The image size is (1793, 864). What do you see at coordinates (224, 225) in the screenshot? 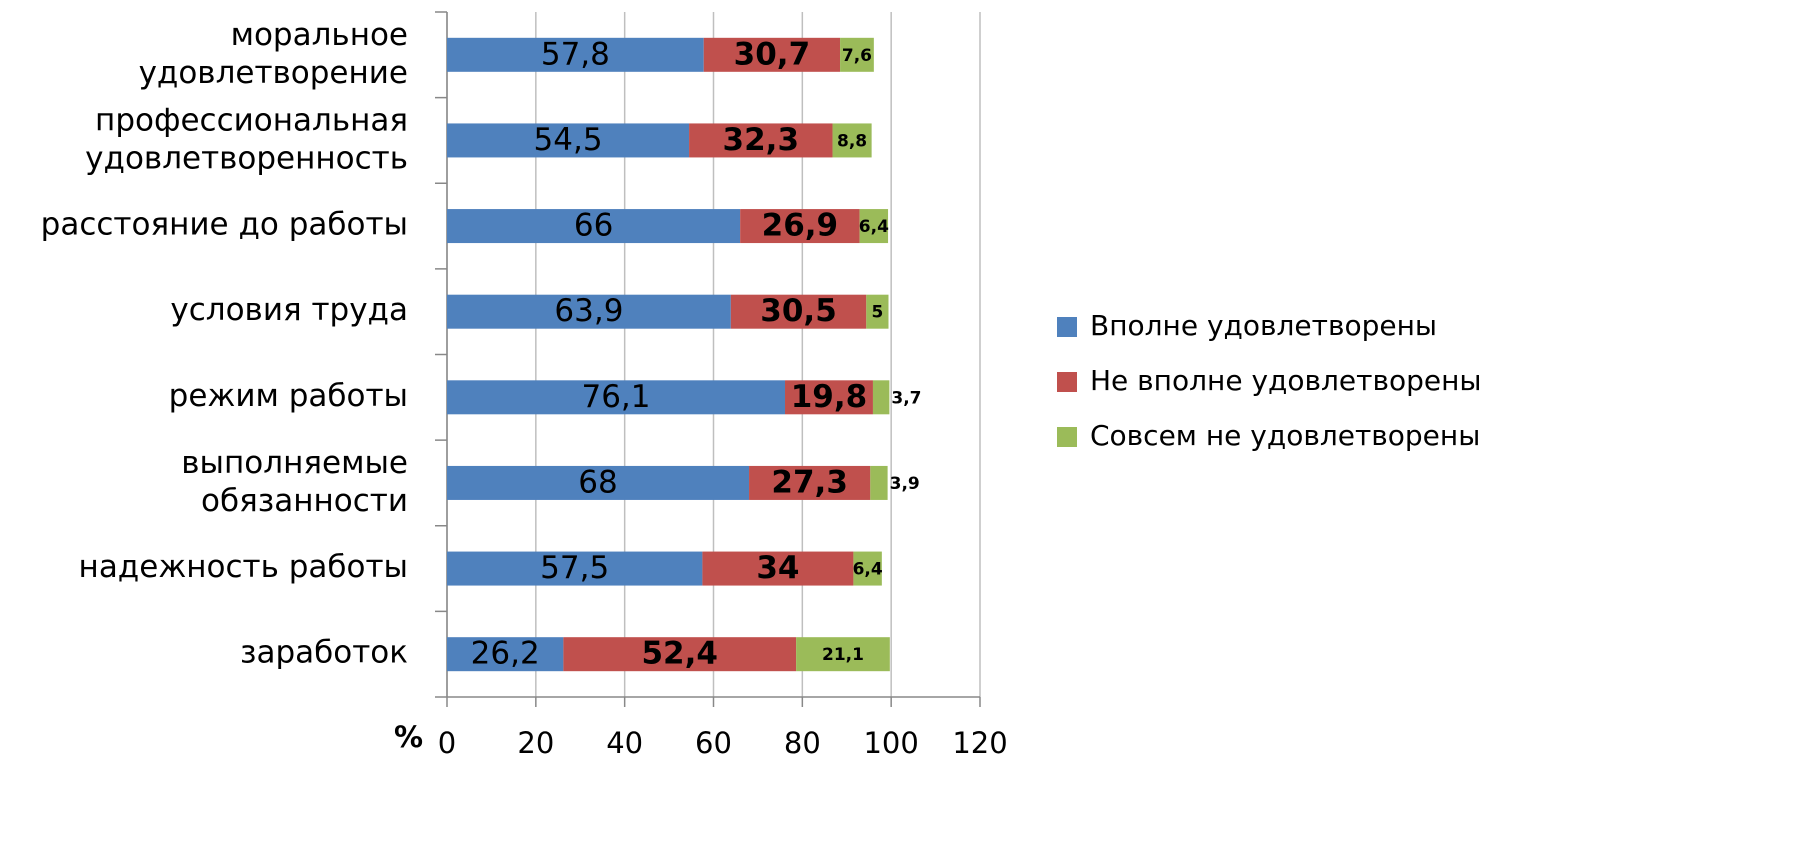
I see `y-tick-label: расстояние до работы` at bounding box center [224, 225].